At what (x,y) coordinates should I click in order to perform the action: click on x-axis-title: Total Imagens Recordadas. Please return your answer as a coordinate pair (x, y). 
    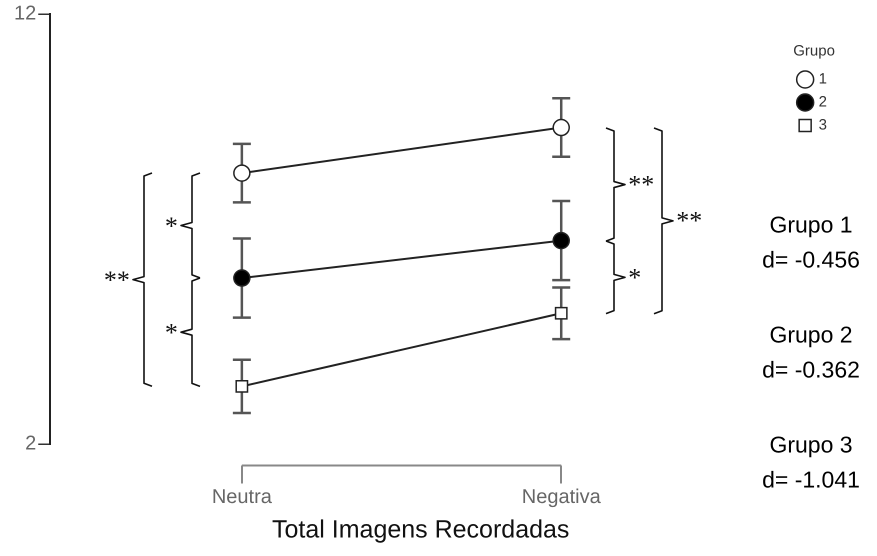
    Looking at the image, I should click on (421, 529).